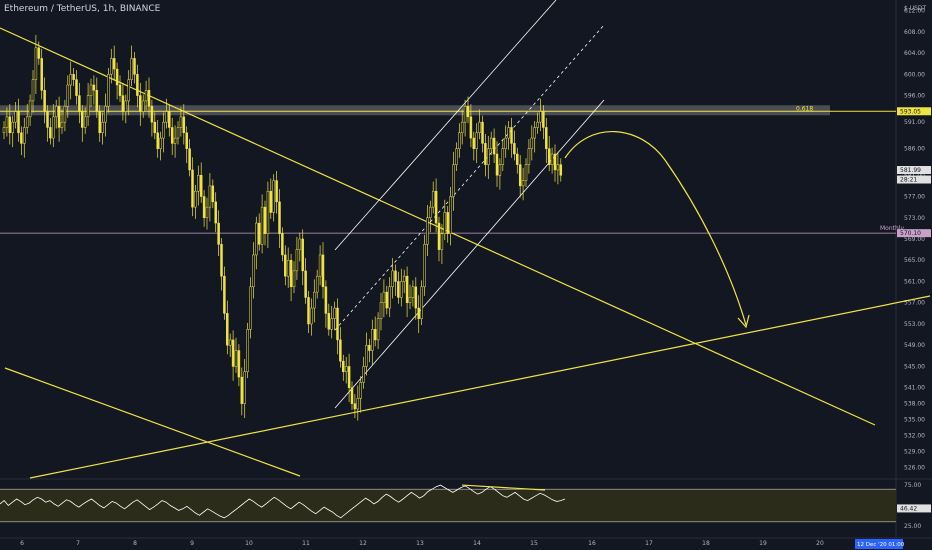 Image resolution: width=932 pixels, height=550 pixels. I want to click on projection-arrowhead, so click(743, 321).